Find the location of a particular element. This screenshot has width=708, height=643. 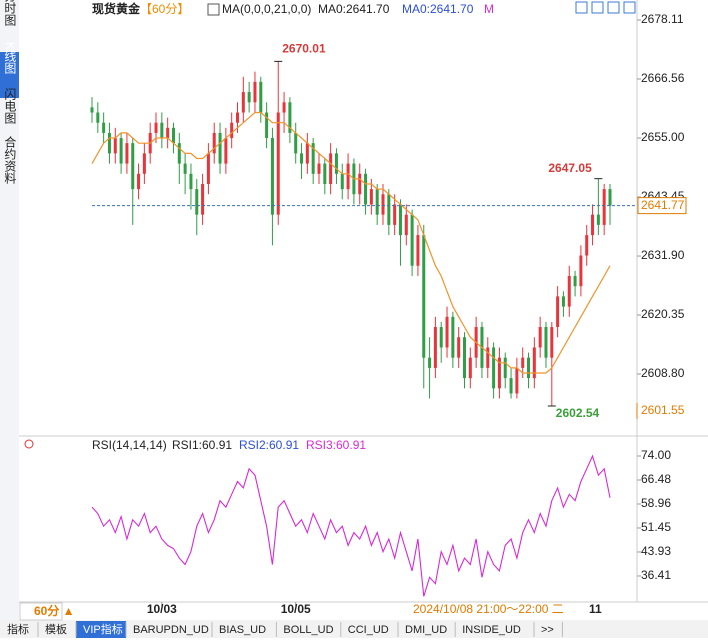

rsi-tick-label: 58.96 is located at coordinates (656, 503).